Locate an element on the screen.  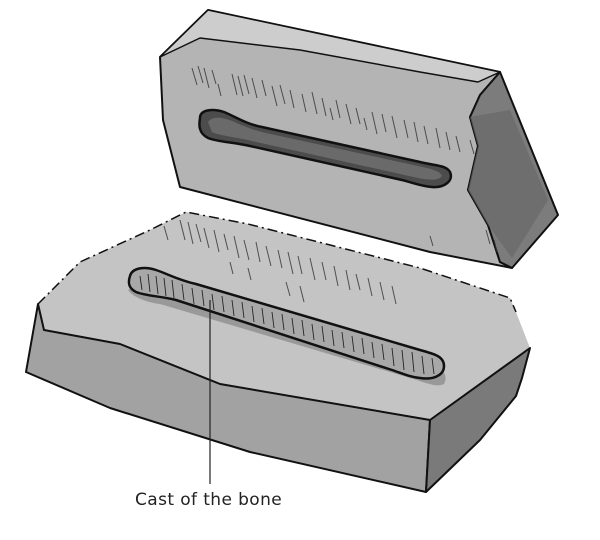
callout-label: Cast of the bone is located at coordinates (208, 500).